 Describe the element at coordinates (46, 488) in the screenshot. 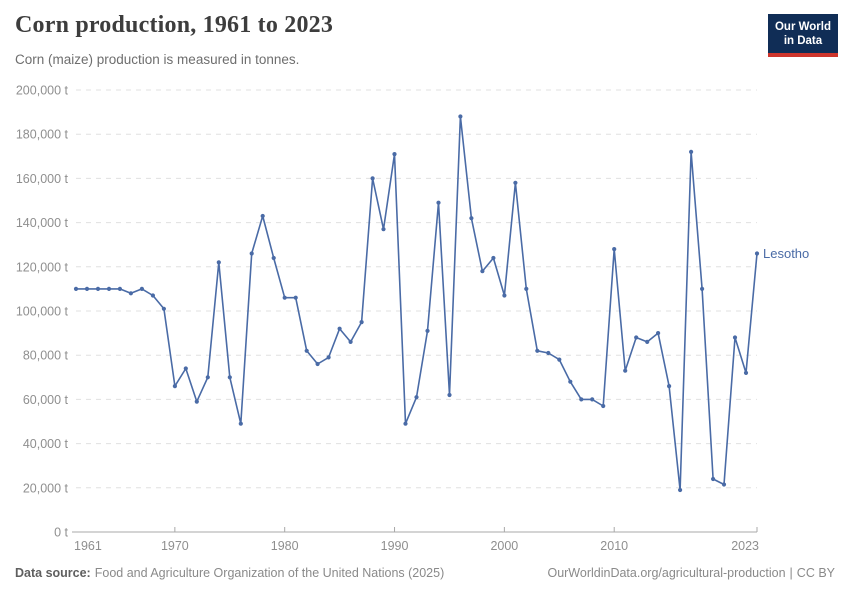

I see `y-axis-label: 20,000 t` at that location.